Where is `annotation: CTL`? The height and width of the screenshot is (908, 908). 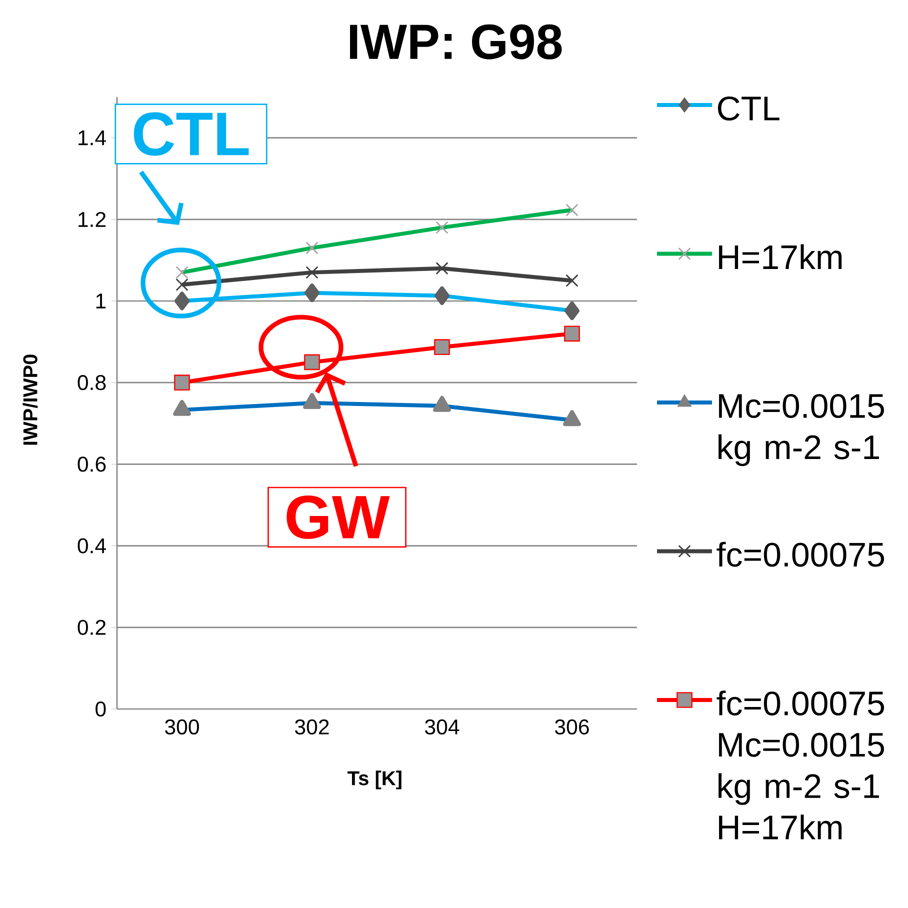
annotation: CTL is located at coordinates (191, 134).